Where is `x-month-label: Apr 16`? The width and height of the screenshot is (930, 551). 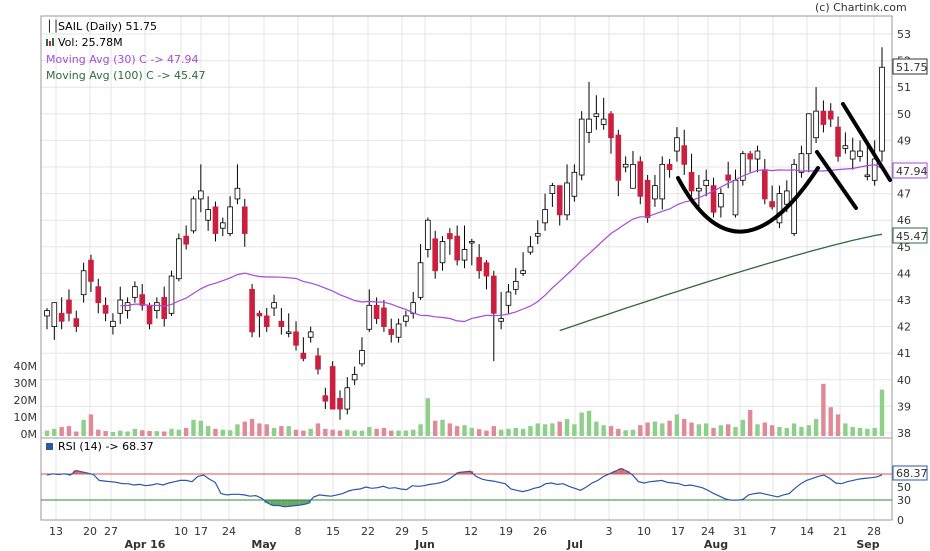 x-month-label: Apr 16 is located at coordinates (145, 544).